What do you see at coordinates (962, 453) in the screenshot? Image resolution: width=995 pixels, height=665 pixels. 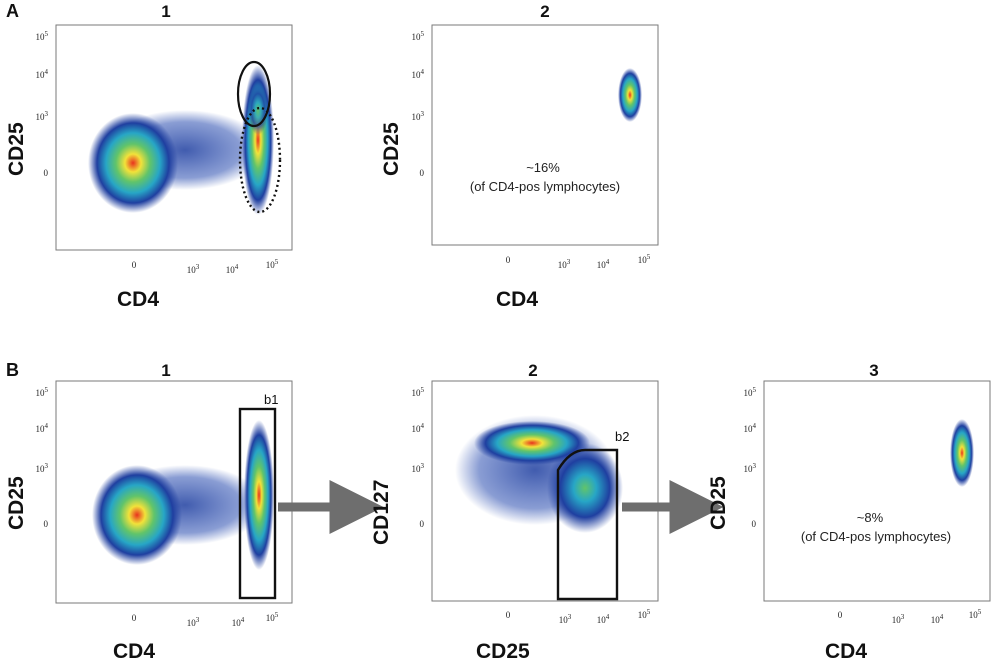 I see `panel-b3-density` at bounding box center [962, 453].